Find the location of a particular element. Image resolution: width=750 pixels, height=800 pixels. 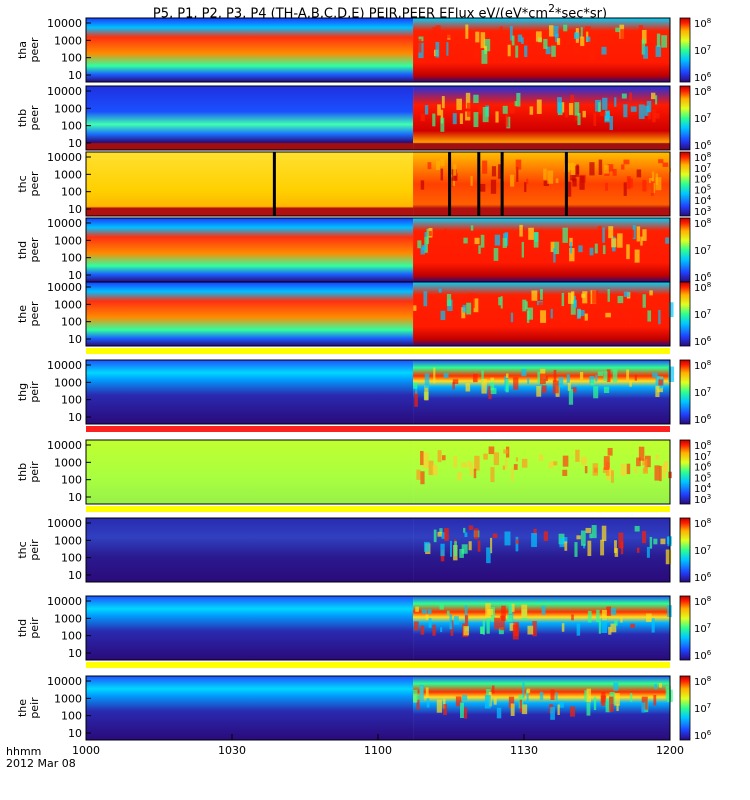

panel-y-label: thepeir is located at coordinates (28, 708).